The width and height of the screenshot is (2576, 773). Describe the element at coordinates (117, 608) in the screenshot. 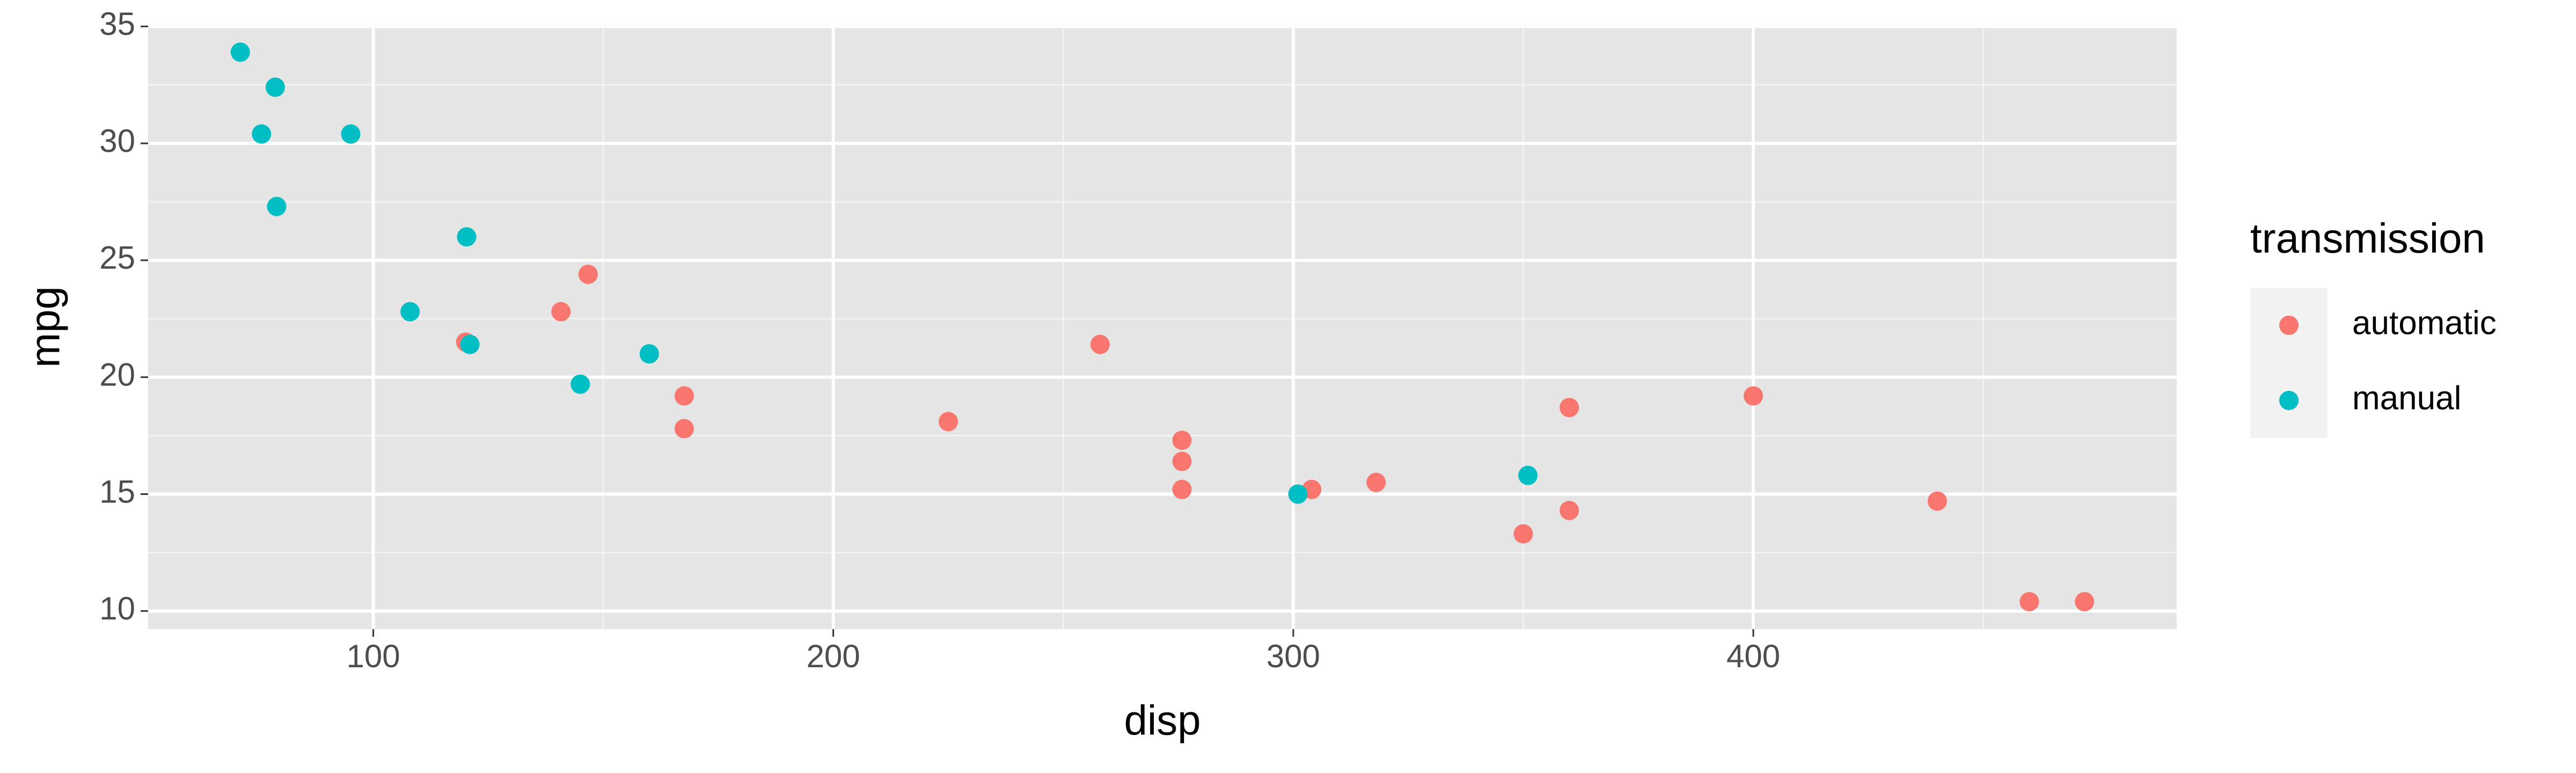

I see `y-tick-label: 10` at that location.